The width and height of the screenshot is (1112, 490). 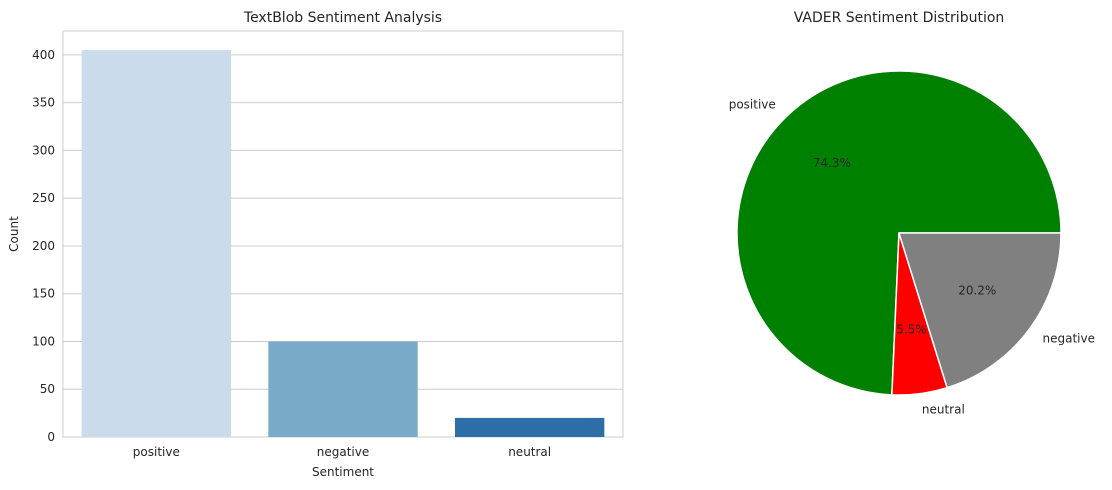 What do you see at coordinates (43, 341) in the screenshot?
I see `y-tick-label: 100` at bounding box center [43, 341].